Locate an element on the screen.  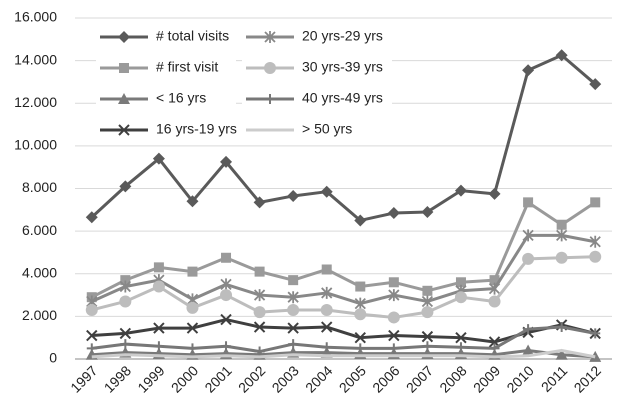
legend-label: < 16 yrs is located at coordinates (181, 98).